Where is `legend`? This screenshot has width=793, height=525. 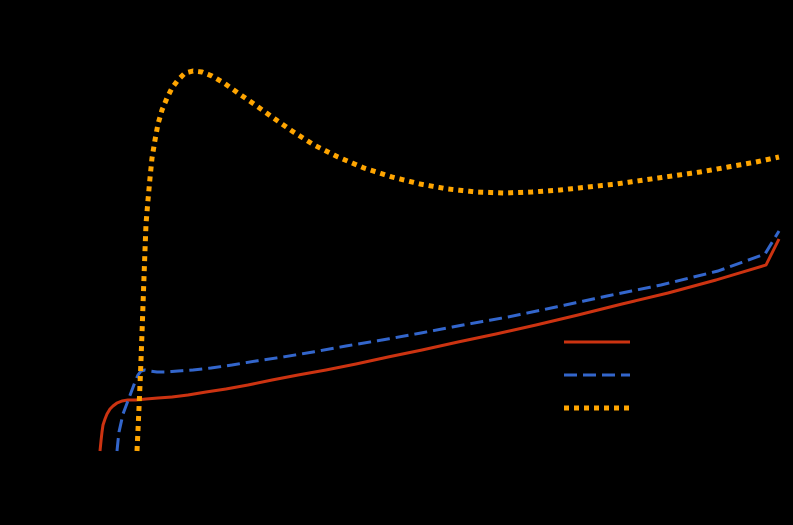
legend is located at coordinates (597, 375).